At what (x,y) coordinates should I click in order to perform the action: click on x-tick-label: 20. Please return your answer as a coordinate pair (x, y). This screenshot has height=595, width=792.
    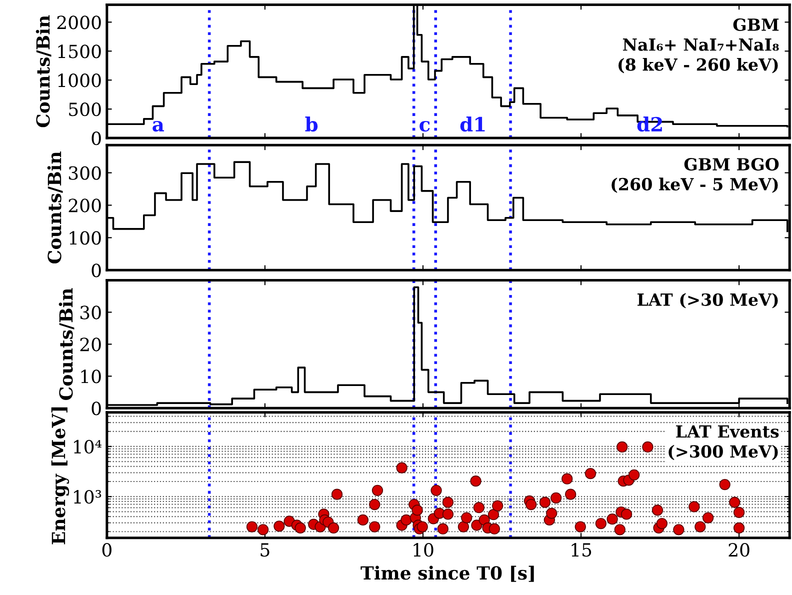
    Looking at the image, I should click on (739, 550).